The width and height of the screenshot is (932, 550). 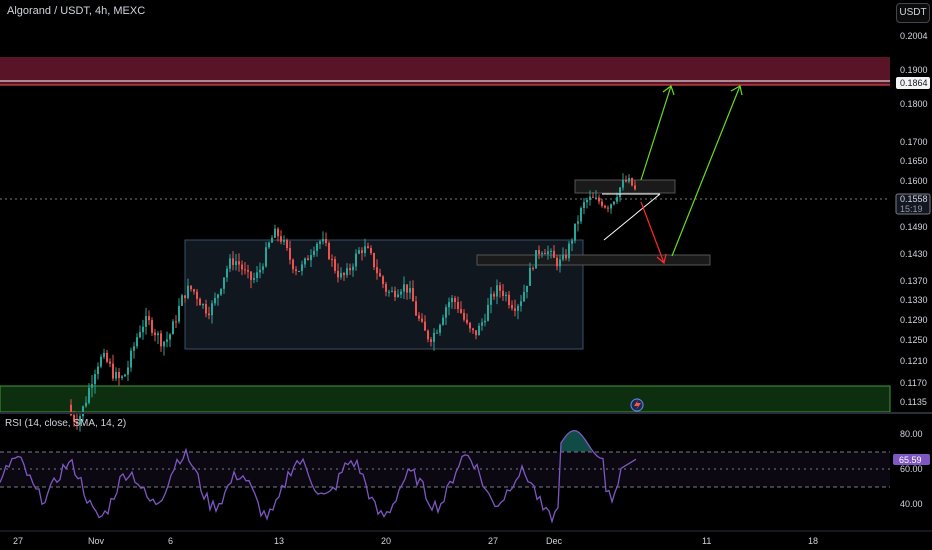 What do you see at coordinates (914, 300) in the screenshot?
I see `price-tick-label: 0.1330` at bounding box center [914, 300].